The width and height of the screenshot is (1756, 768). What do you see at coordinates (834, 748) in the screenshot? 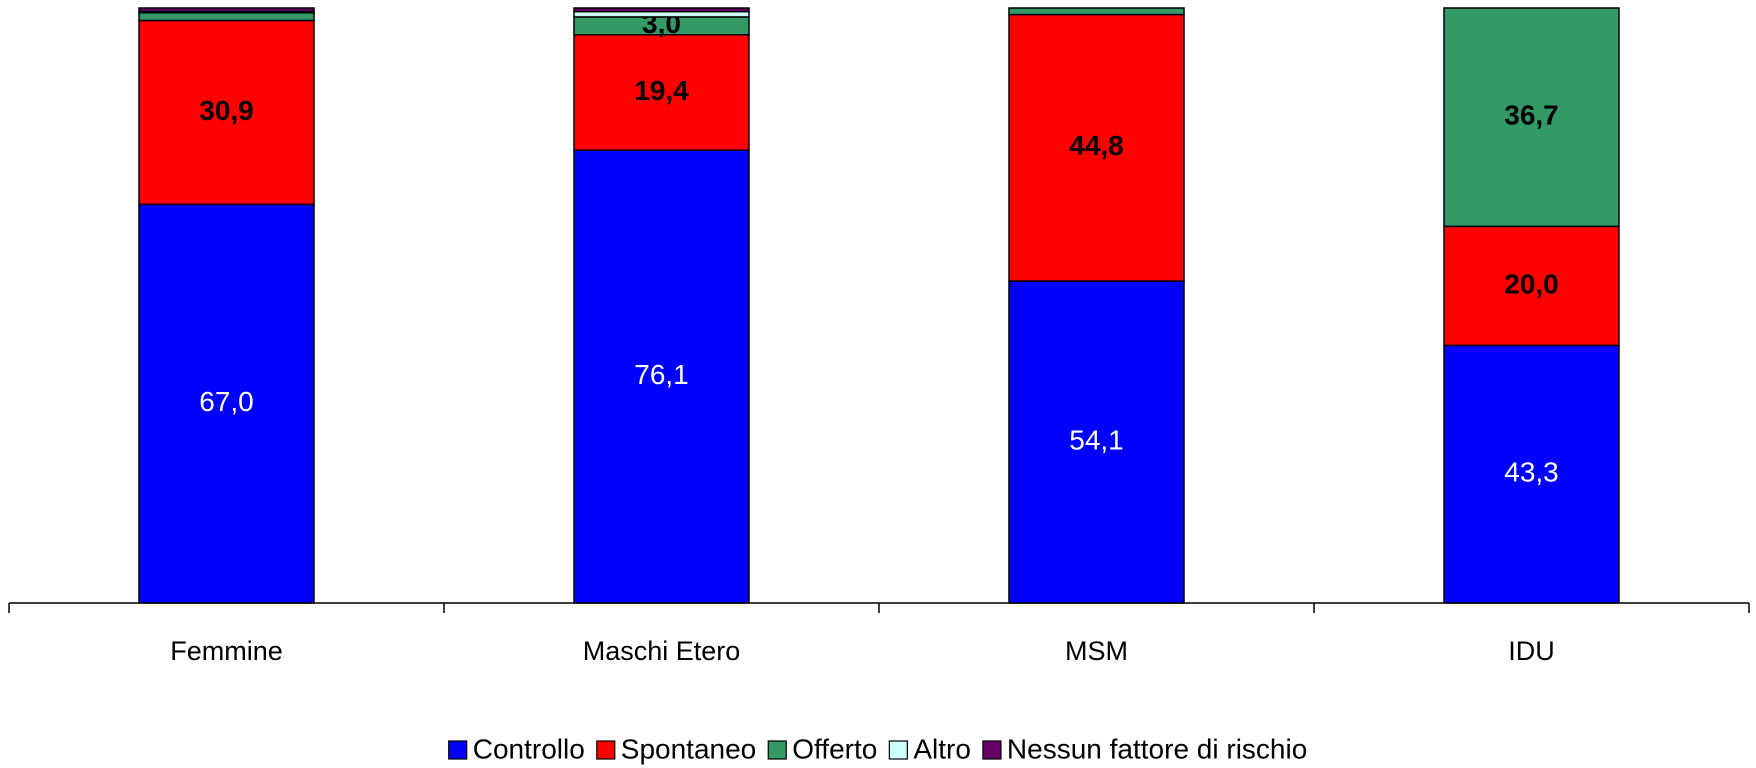
I see `legend-label: Offerto` at bounding box center [834, 748].